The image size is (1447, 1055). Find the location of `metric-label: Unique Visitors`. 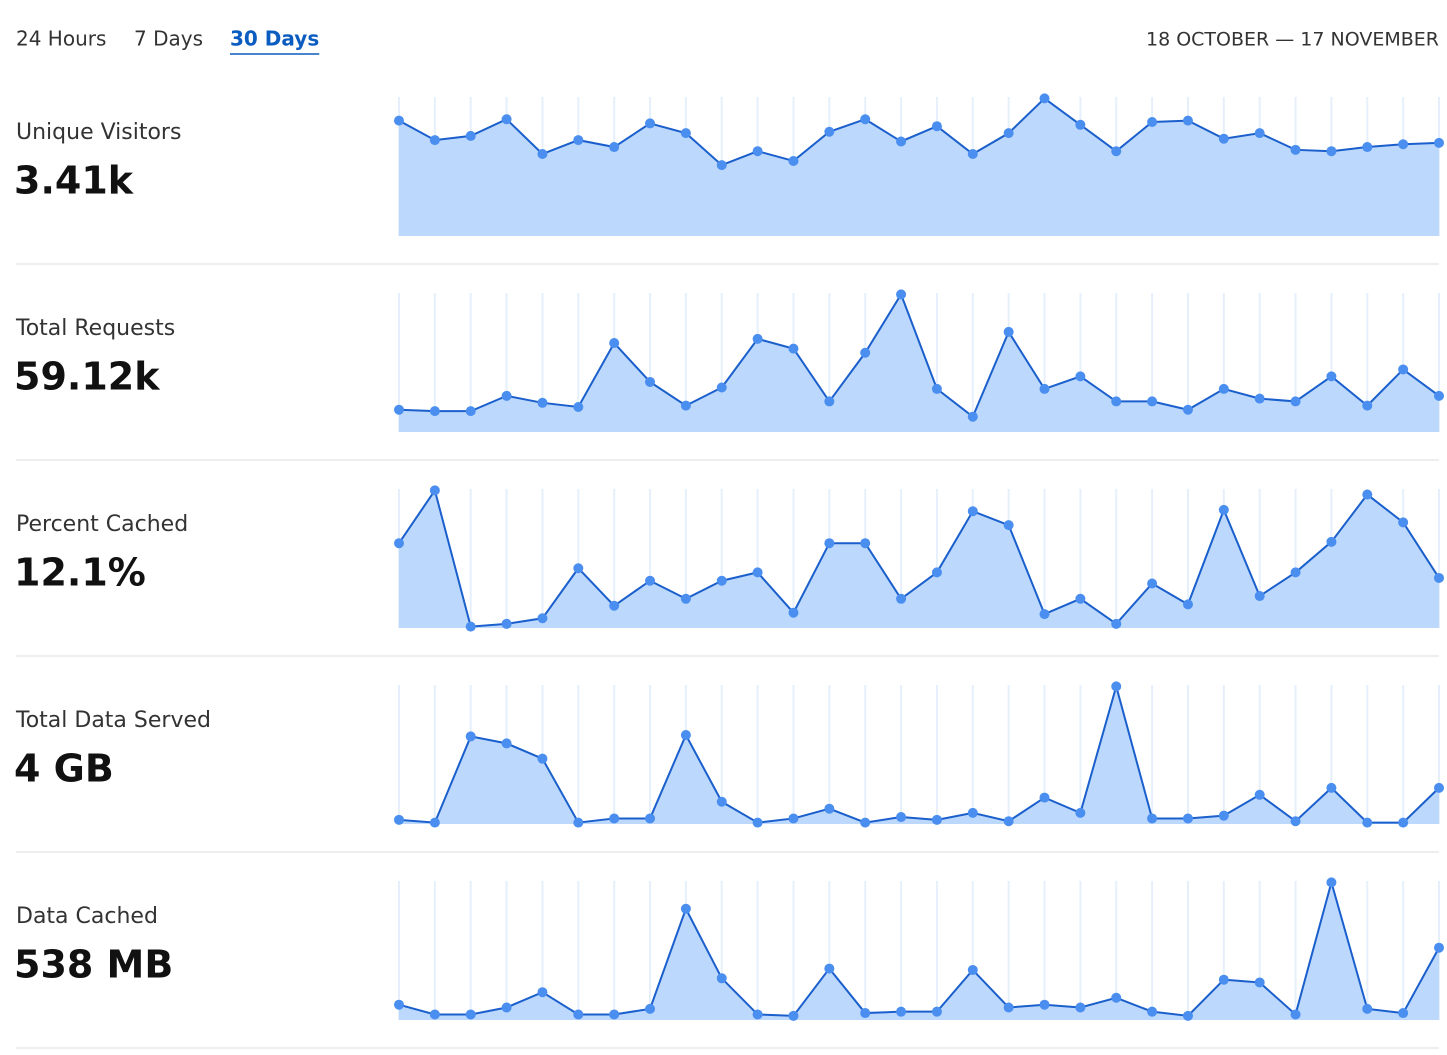

metric-label: Unique Visitors is located at coordinates (98, 132).